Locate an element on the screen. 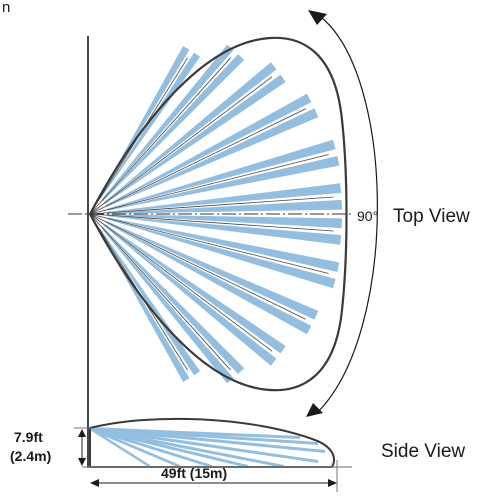 This screenshot has height=498, width=490. arc-arrow-bottom-icon is located at coordinates (314, 410).